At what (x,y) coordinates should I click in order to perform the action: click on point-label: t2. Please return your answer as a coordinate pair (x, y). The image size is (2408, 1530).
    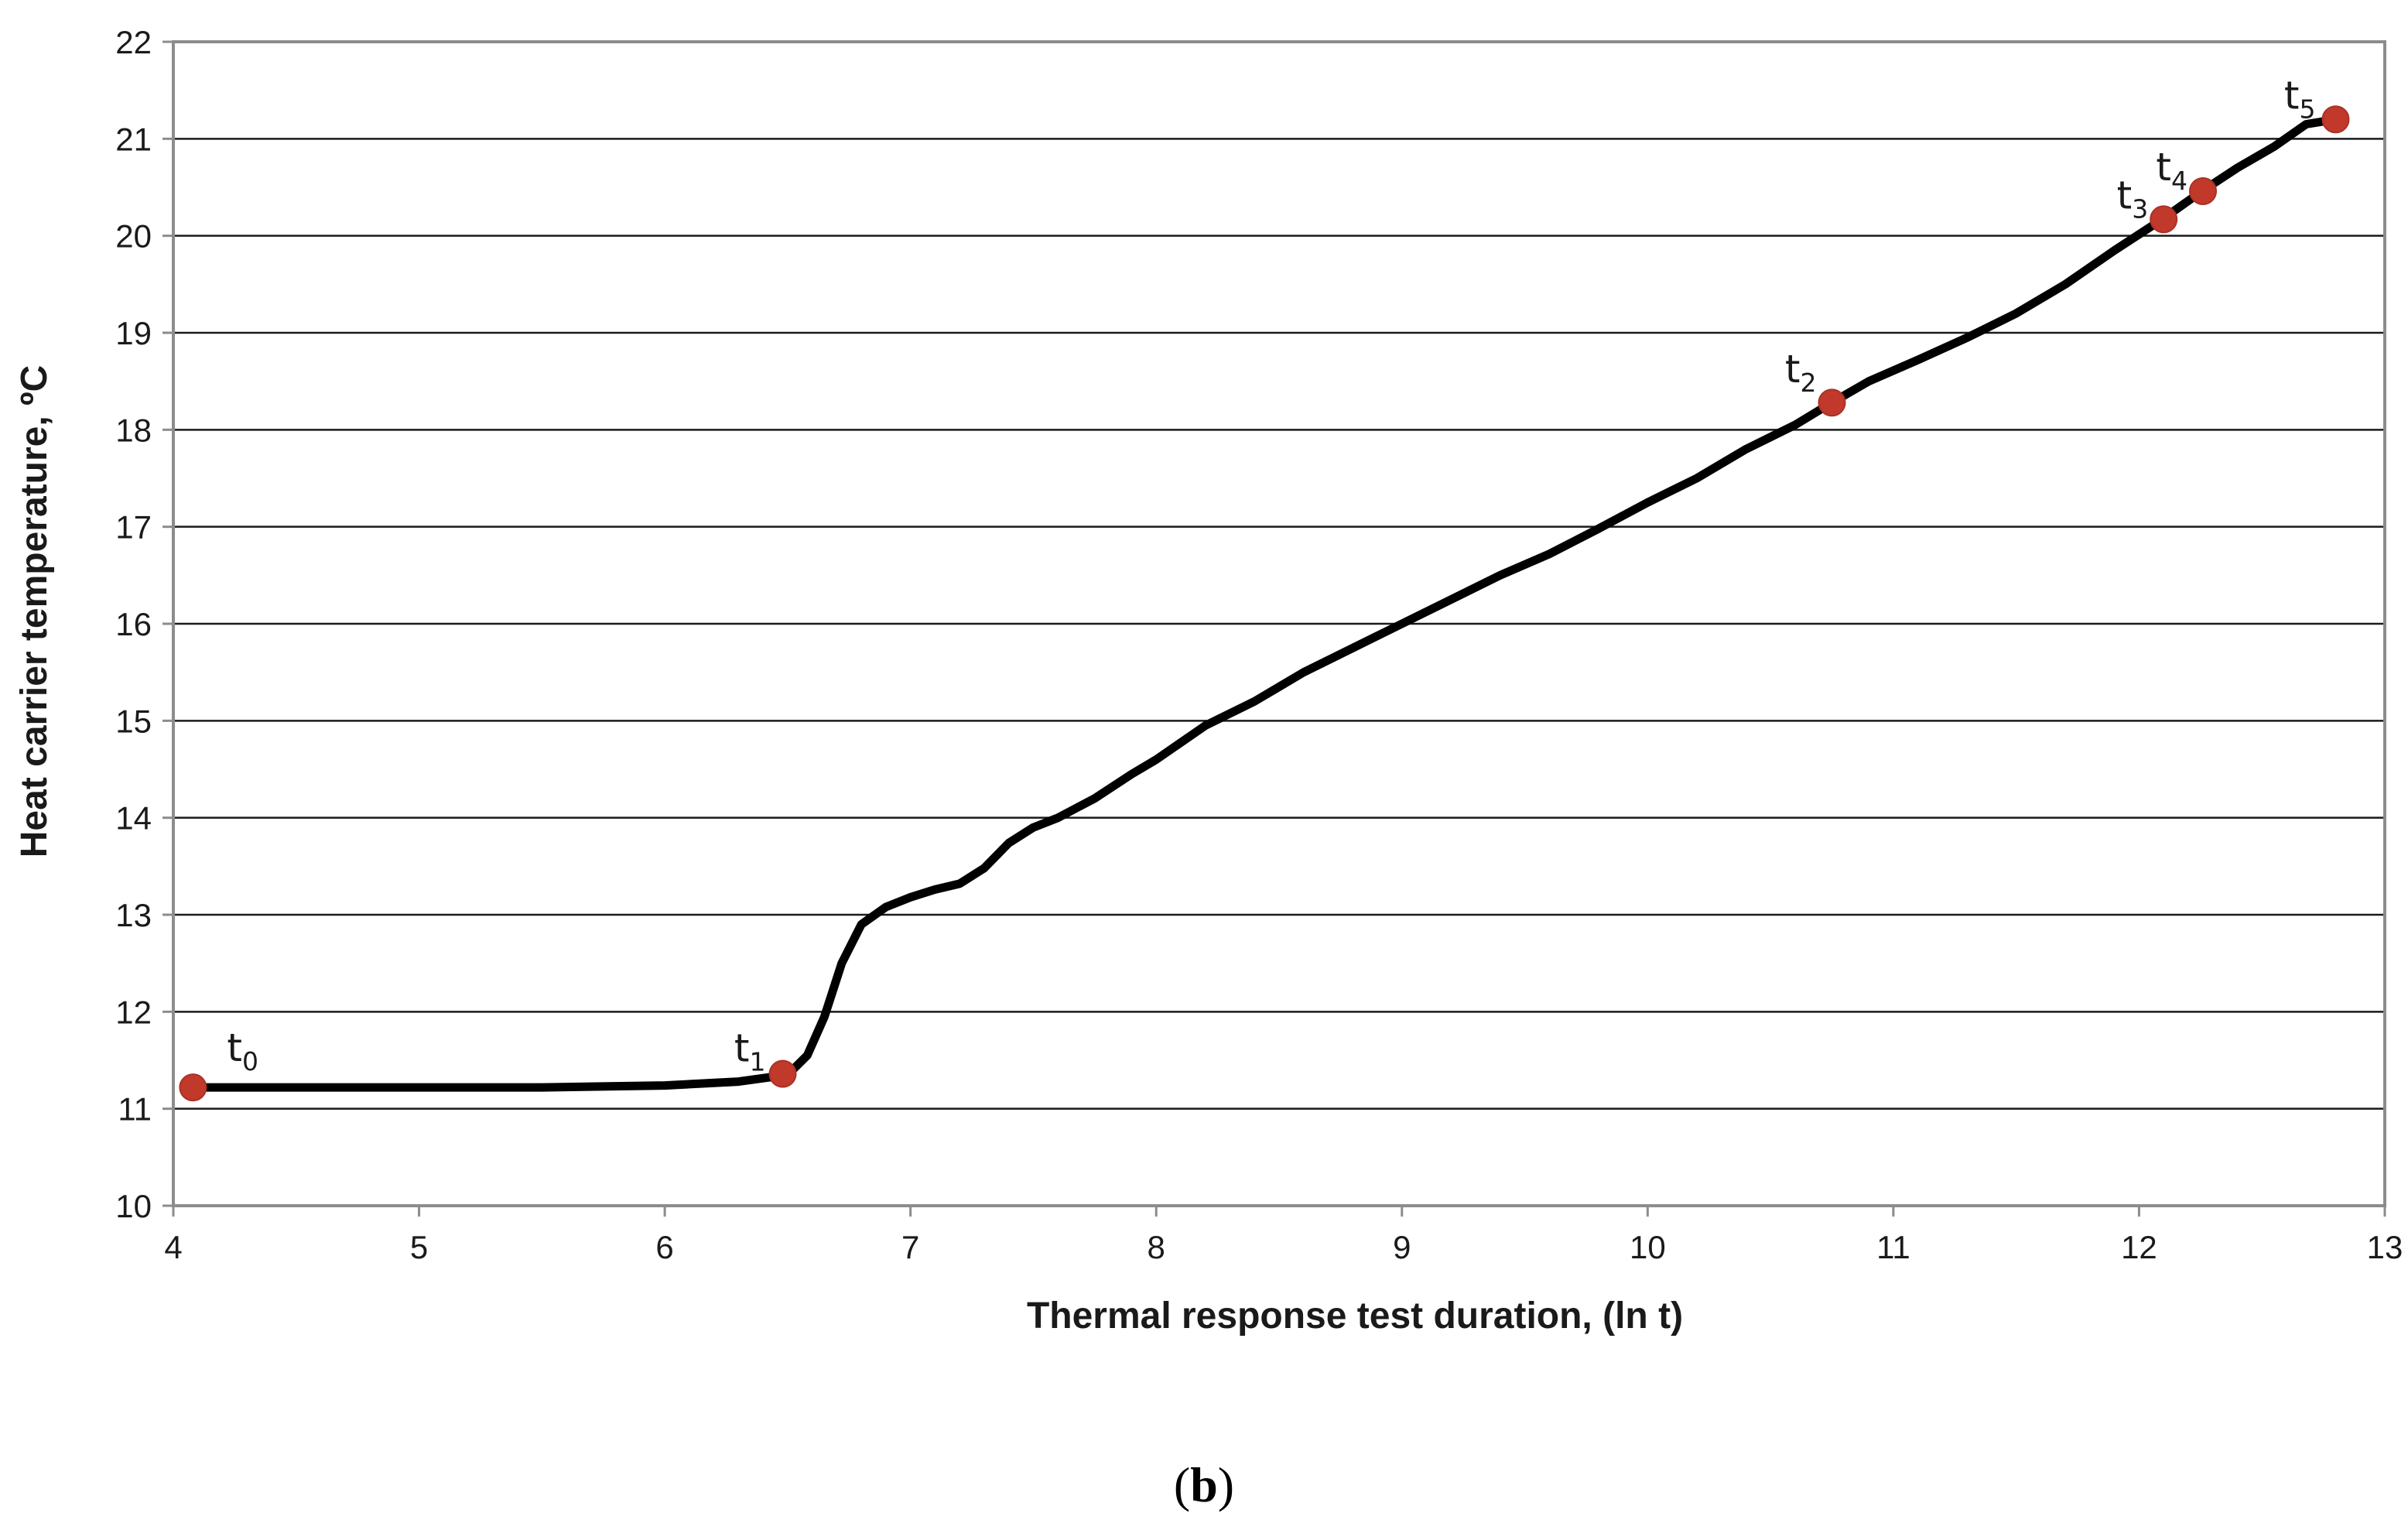
    Looking at the image, I should click on (1801, 373).